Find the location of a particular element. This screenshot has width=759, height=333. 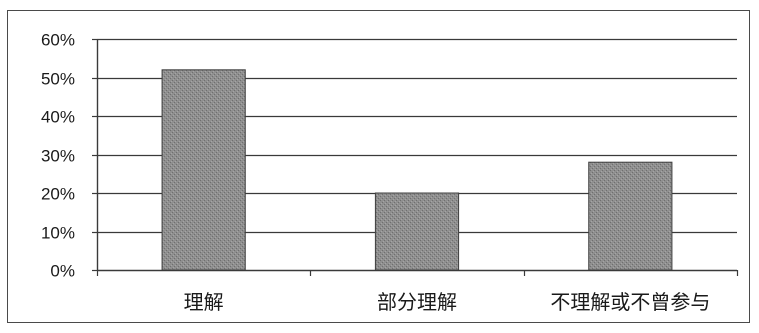

y-tick-label: 50% is located at coordinates (58, 79).